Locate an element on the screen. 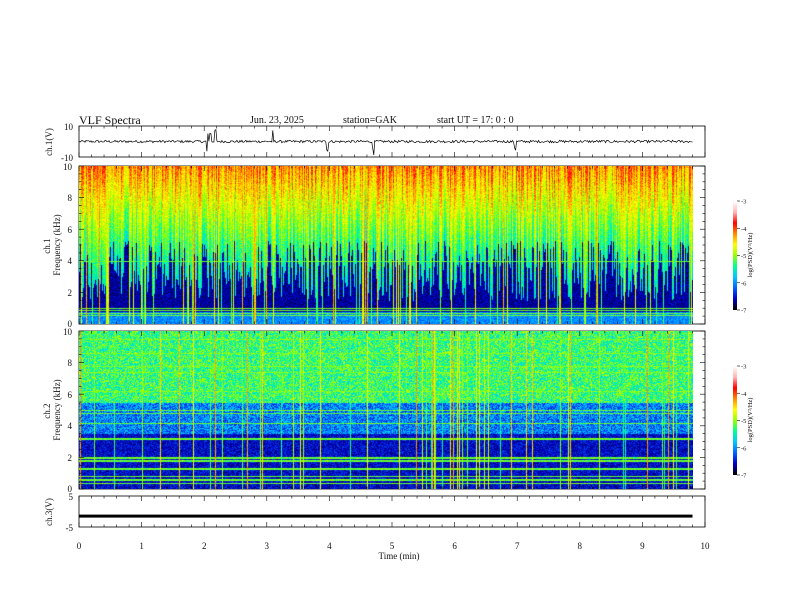 This screenshot has height=612, width=792. x-axis-tick-labels: 0 1 2 3 4 5 6 7 8 9 10 is located at coordinates (393, 546).